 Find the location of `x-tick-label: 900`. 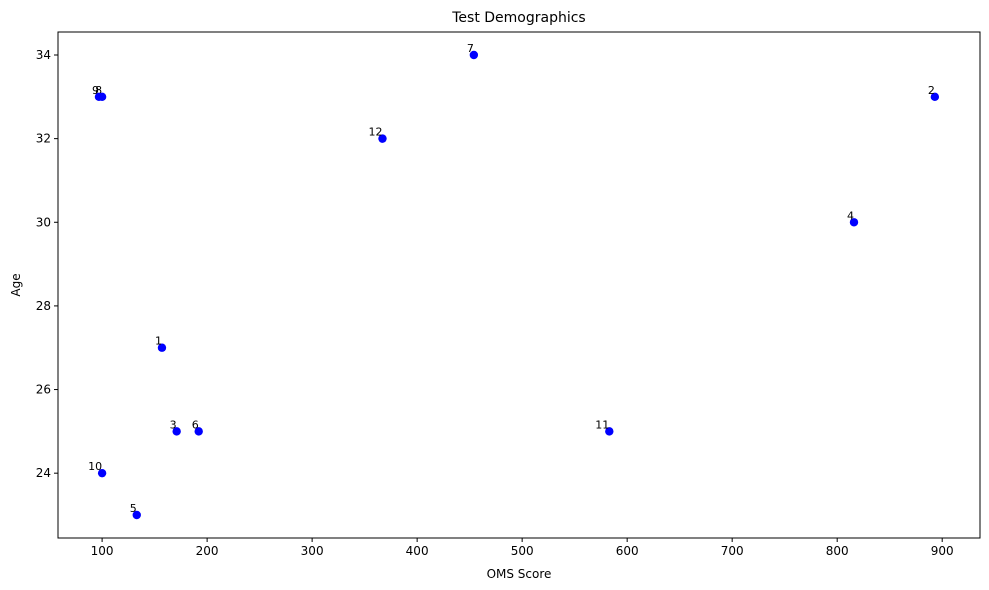

x-tick-label: 900 is located at coordinates (942, 551).